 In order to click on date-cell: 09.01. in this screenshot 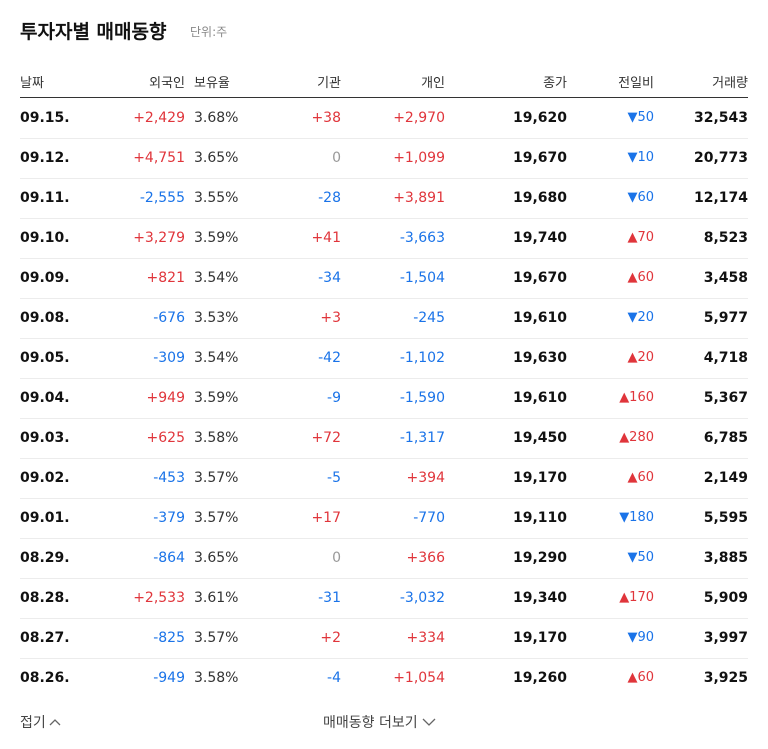, I will do `click(45, 518)`.